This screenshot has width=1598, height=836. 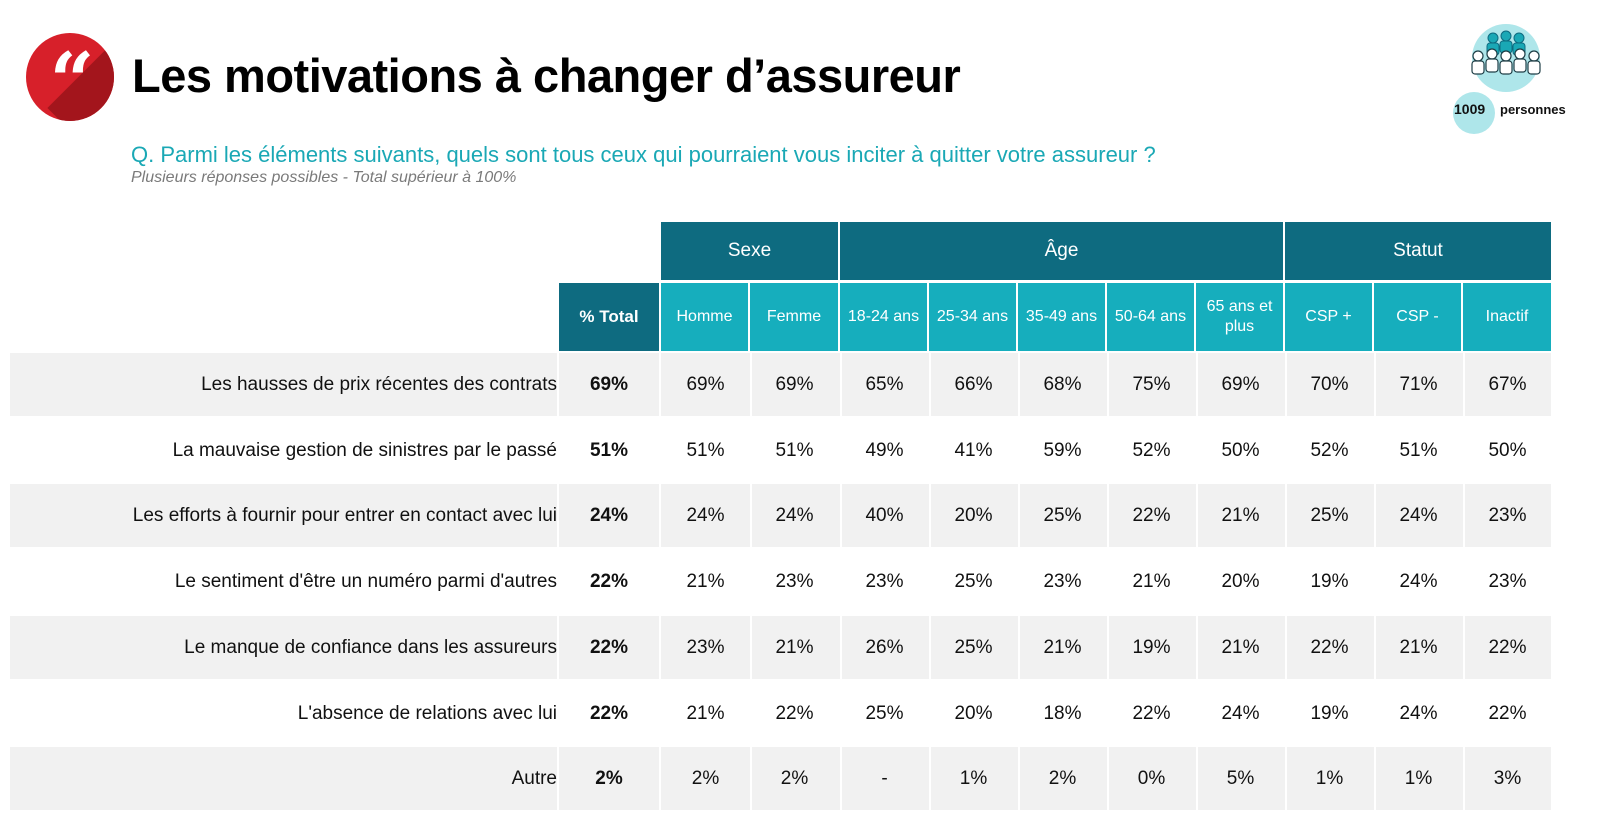 I want to click on cell-value: 2%, so click(x=705, y=778).